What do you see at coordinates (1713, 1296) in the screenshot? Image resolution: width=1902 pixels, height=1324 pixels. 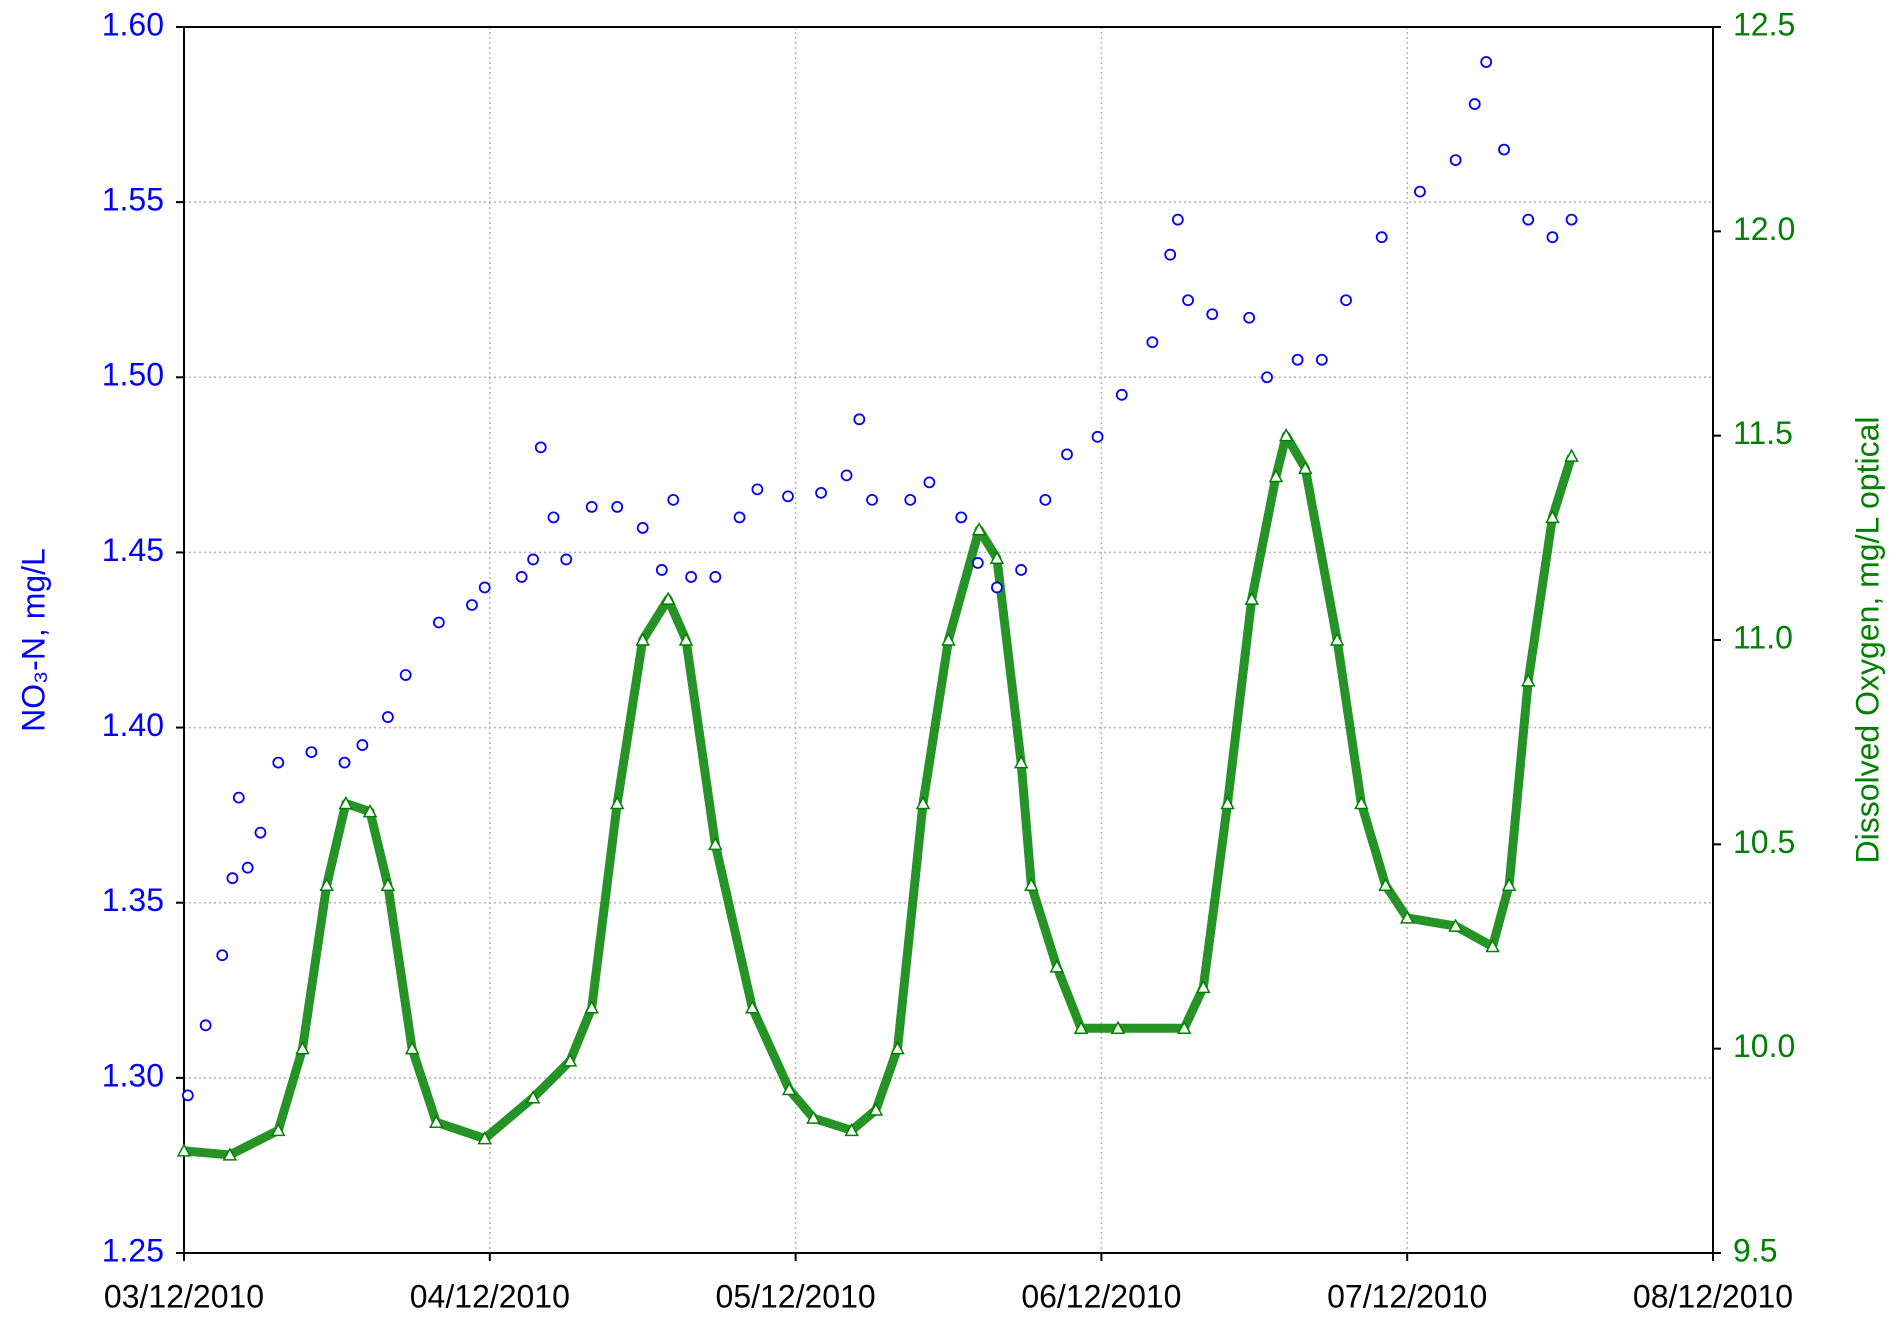 I see `x-tick-label: 08/12/2010` at bounding box center [1713, 1296].